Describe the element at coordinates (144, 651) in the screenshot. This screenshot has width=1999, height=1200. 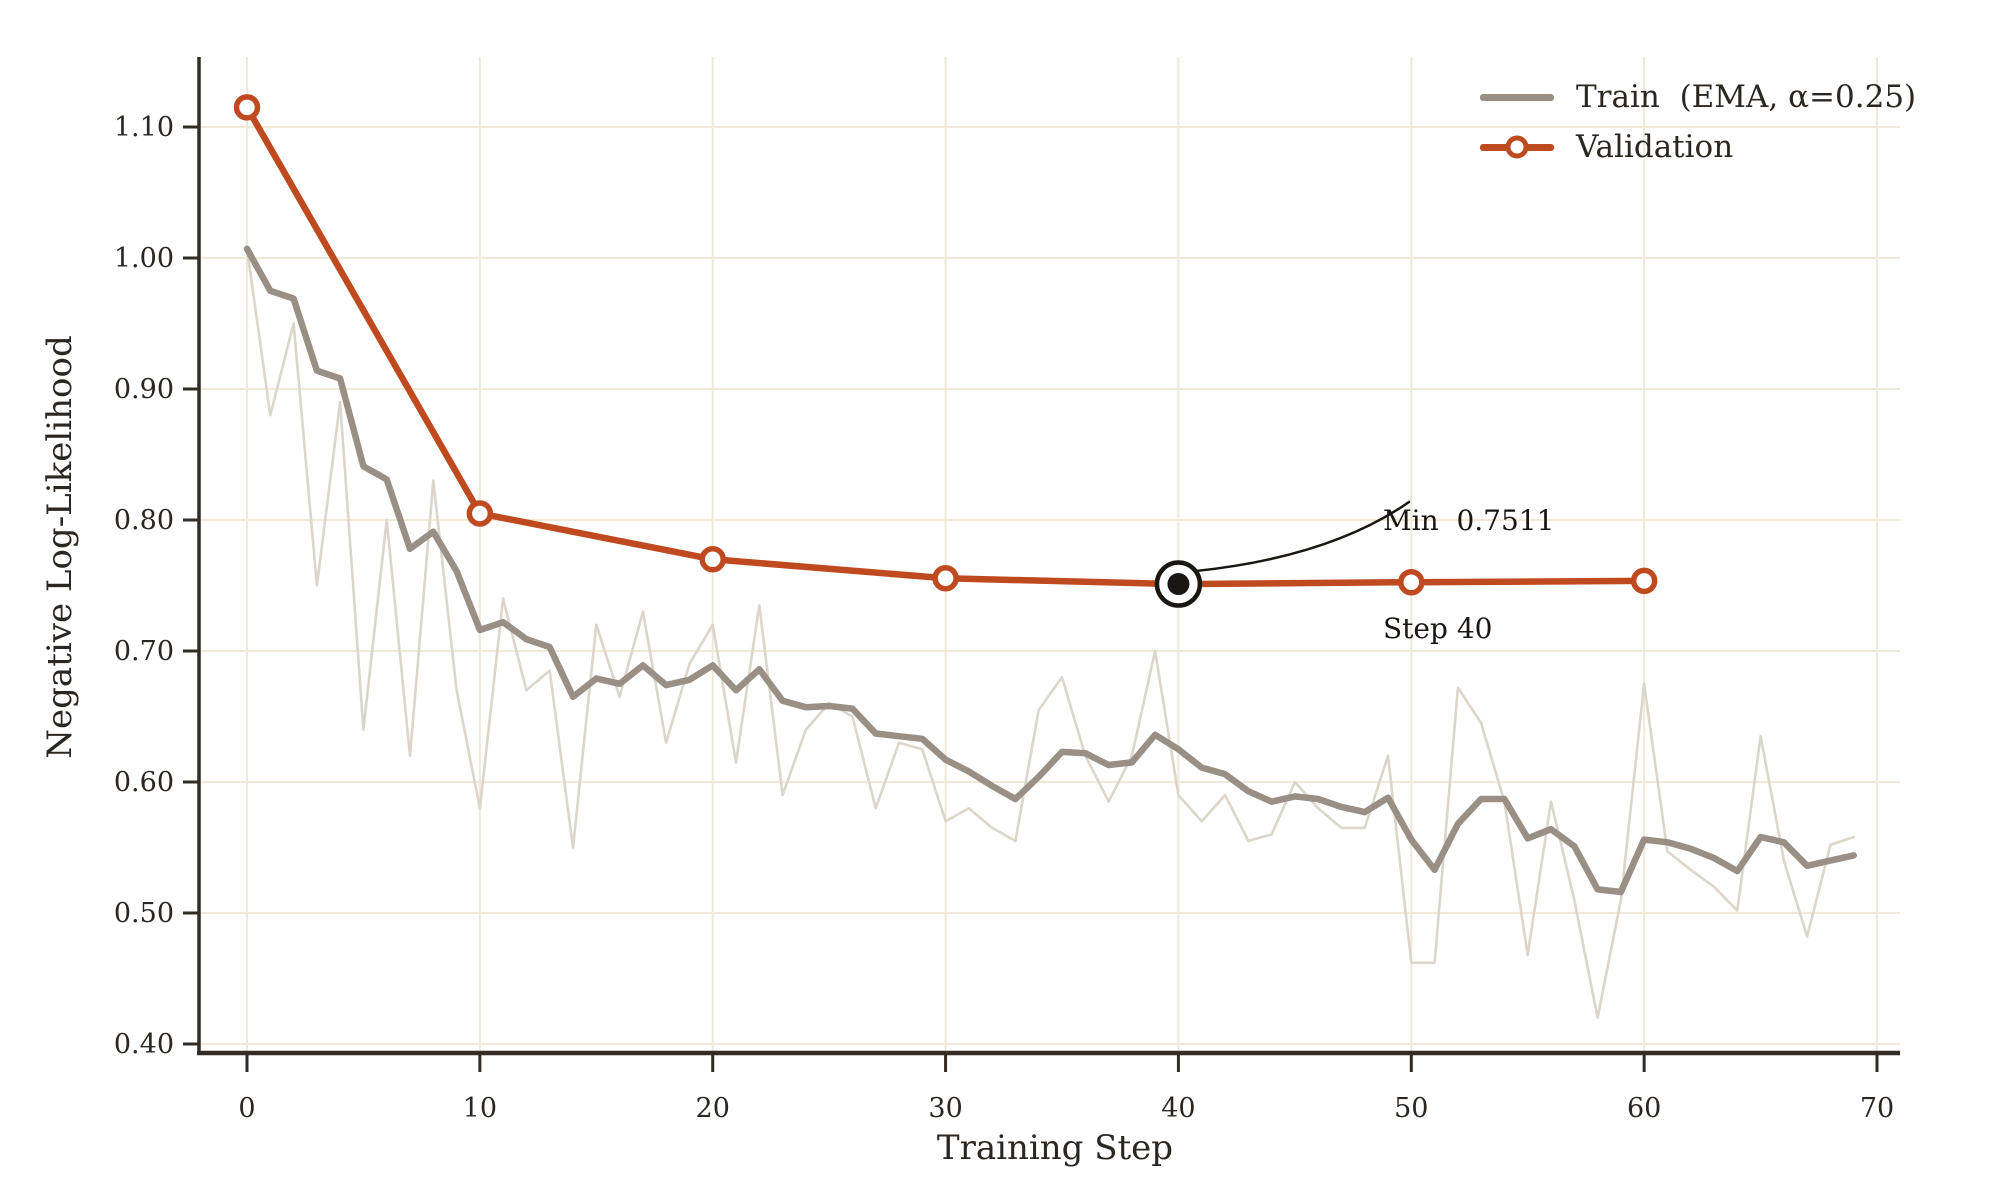
I see `y-tick-label: 0.70` at that location.